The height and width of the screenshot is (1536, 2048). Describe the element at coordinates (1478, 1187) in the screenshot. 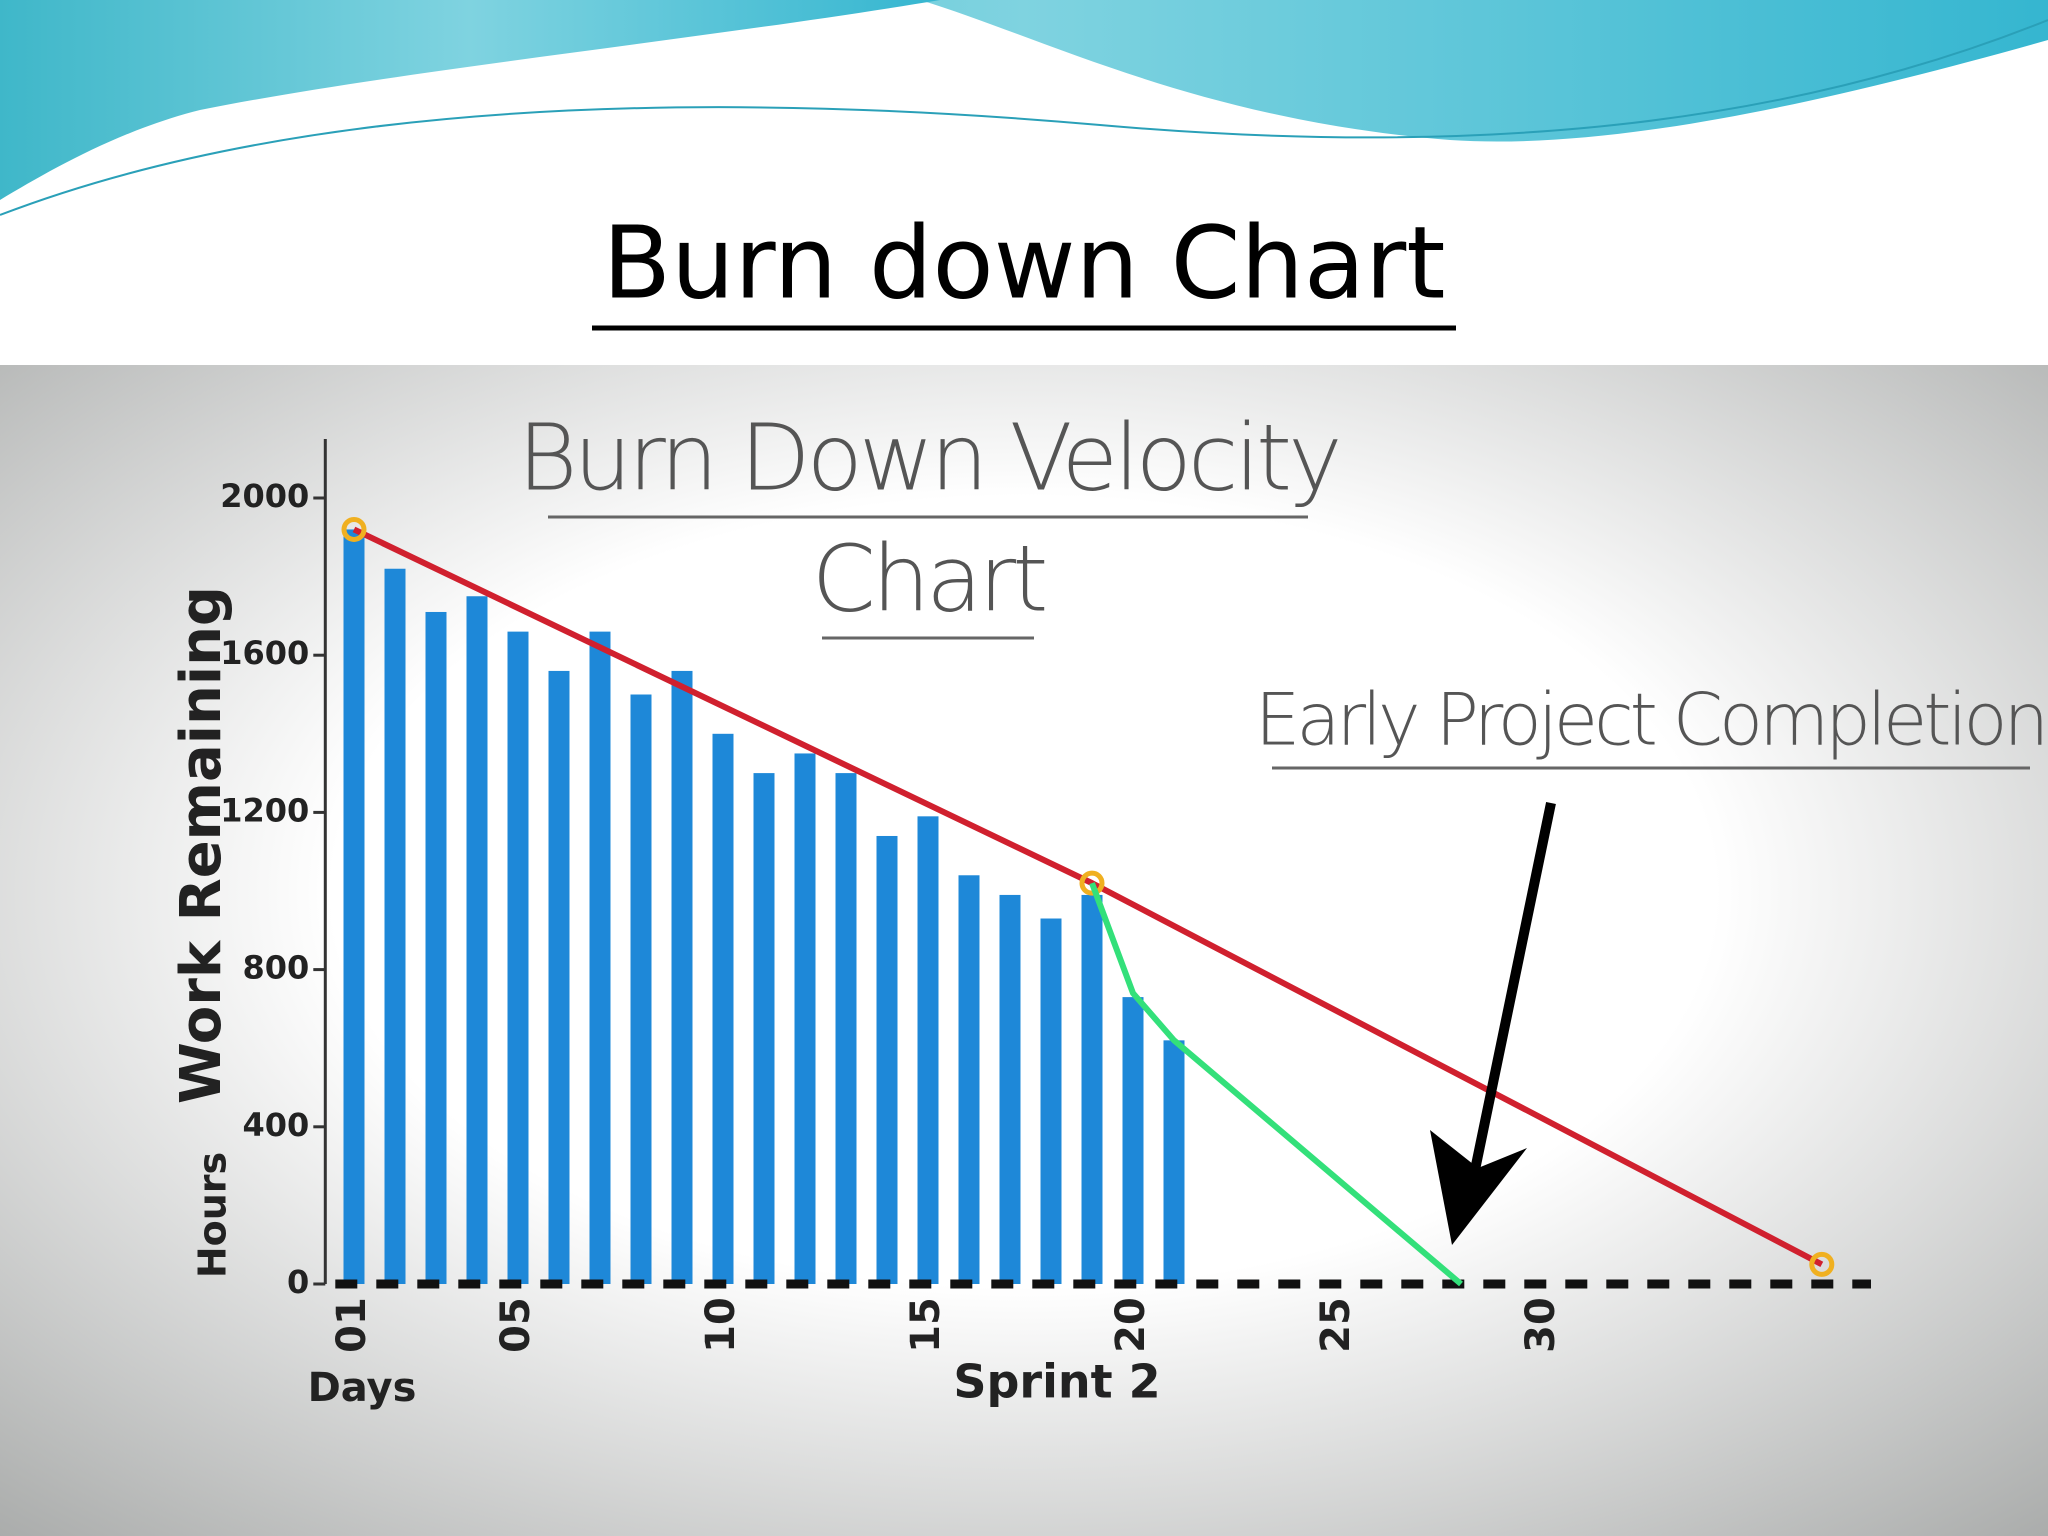

I see `arrow-head` at that location.